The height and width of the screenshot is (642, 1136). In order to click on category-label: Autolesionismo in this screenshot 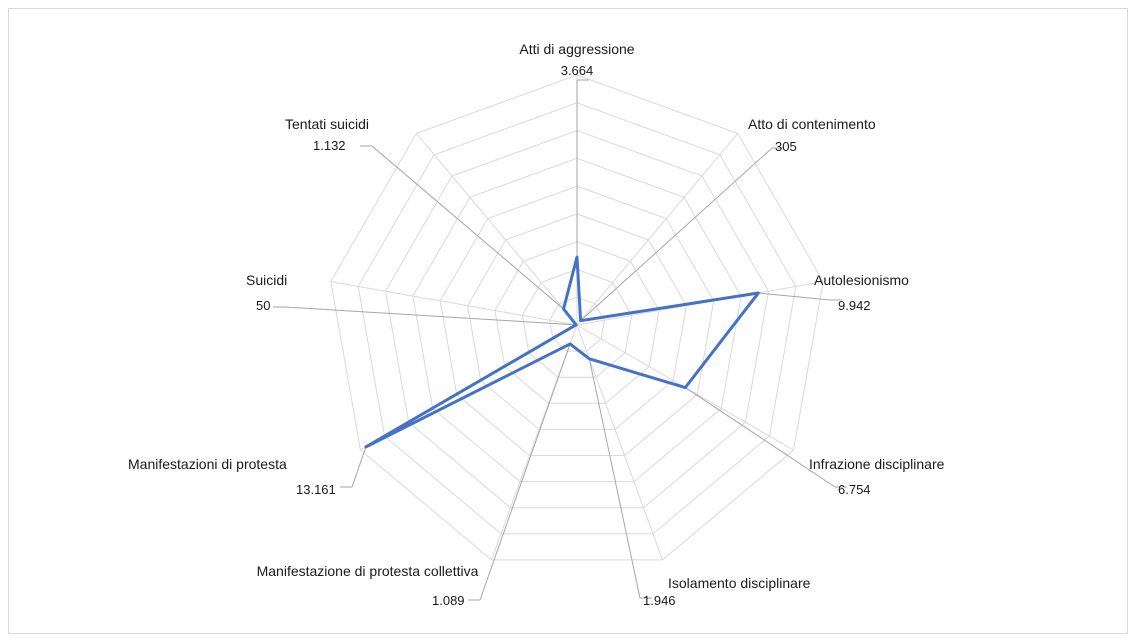, I will do `click(861, 280)`.